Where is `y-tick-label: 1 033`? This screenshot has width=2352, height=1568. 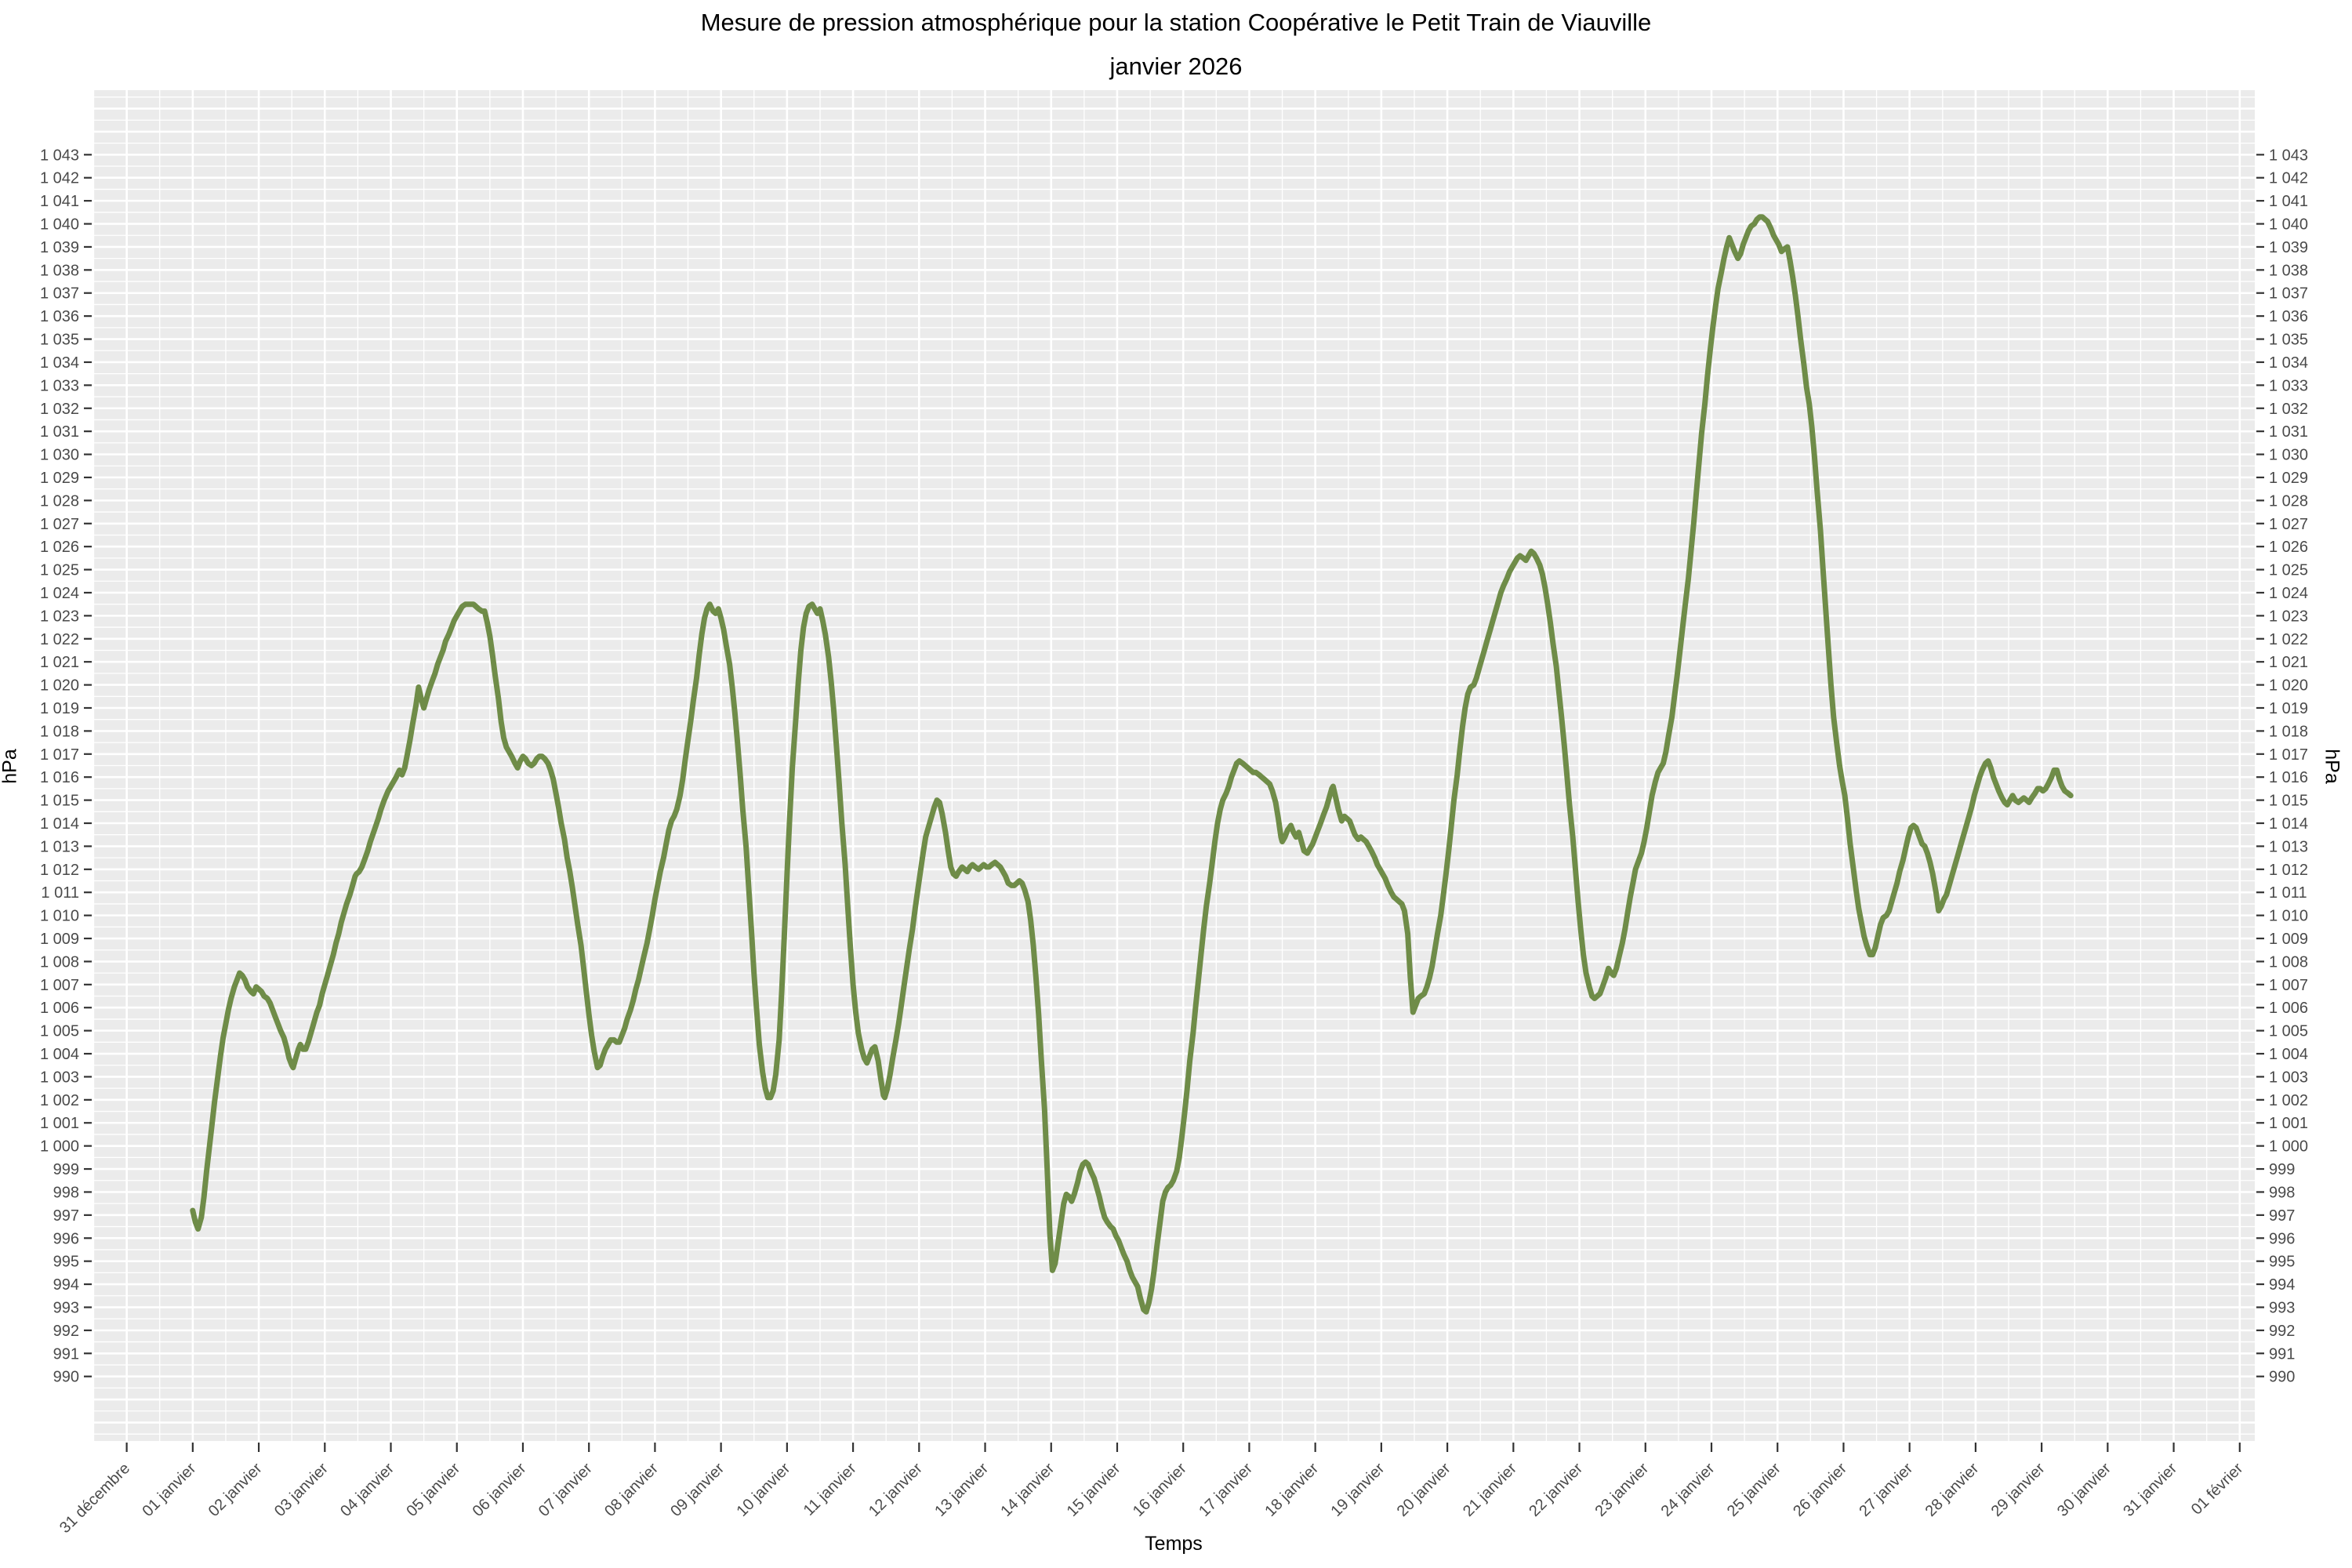 y-tick-label: 1 033 is located at coordinates (59, 385).